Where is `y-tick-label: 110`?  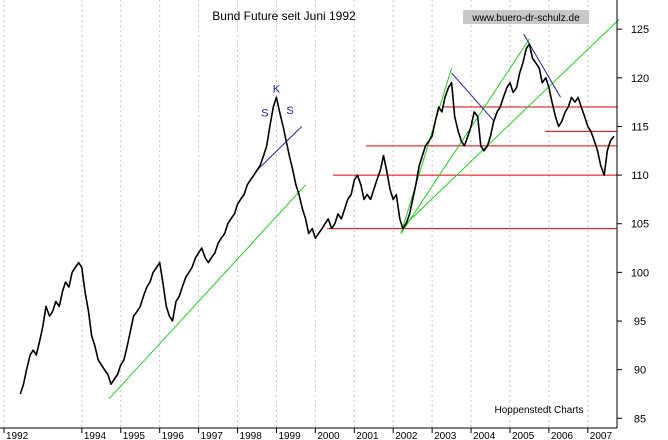 y-tick-label: 110 is located at coordinates (640, 176).